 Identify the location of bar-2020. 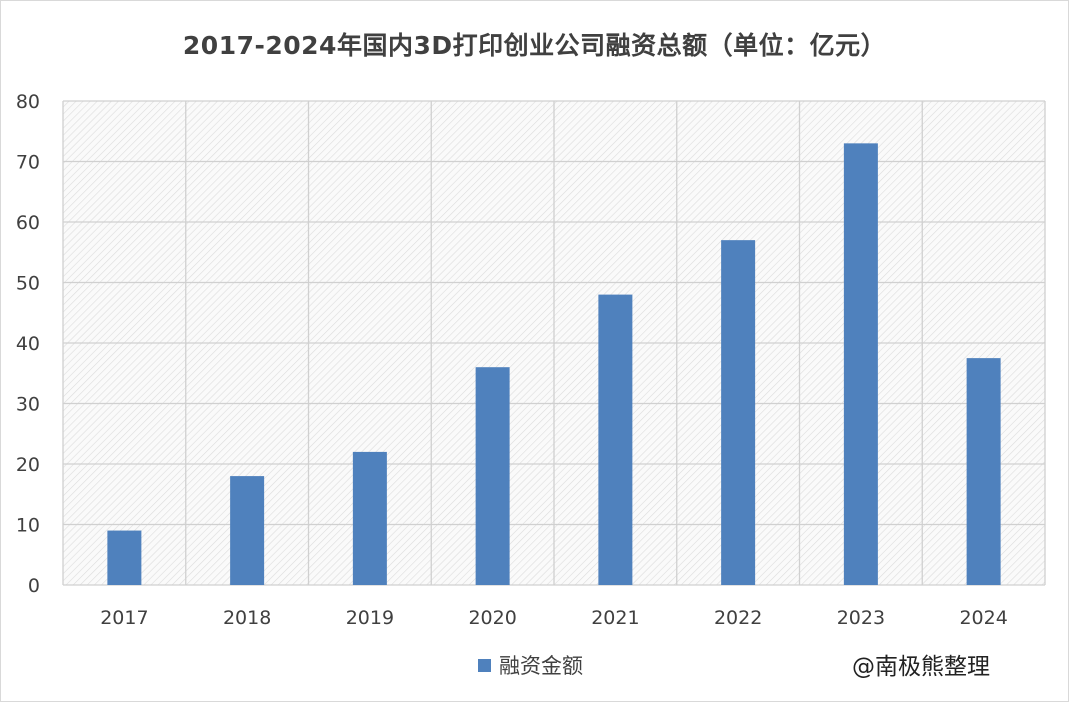
(492, 476).